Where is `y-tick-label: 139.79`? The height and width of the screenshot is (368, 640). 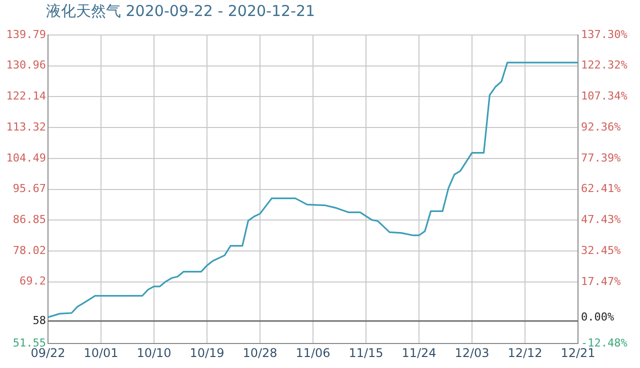 y-tick-label: 139.79 is located at coordinates (26, 34).